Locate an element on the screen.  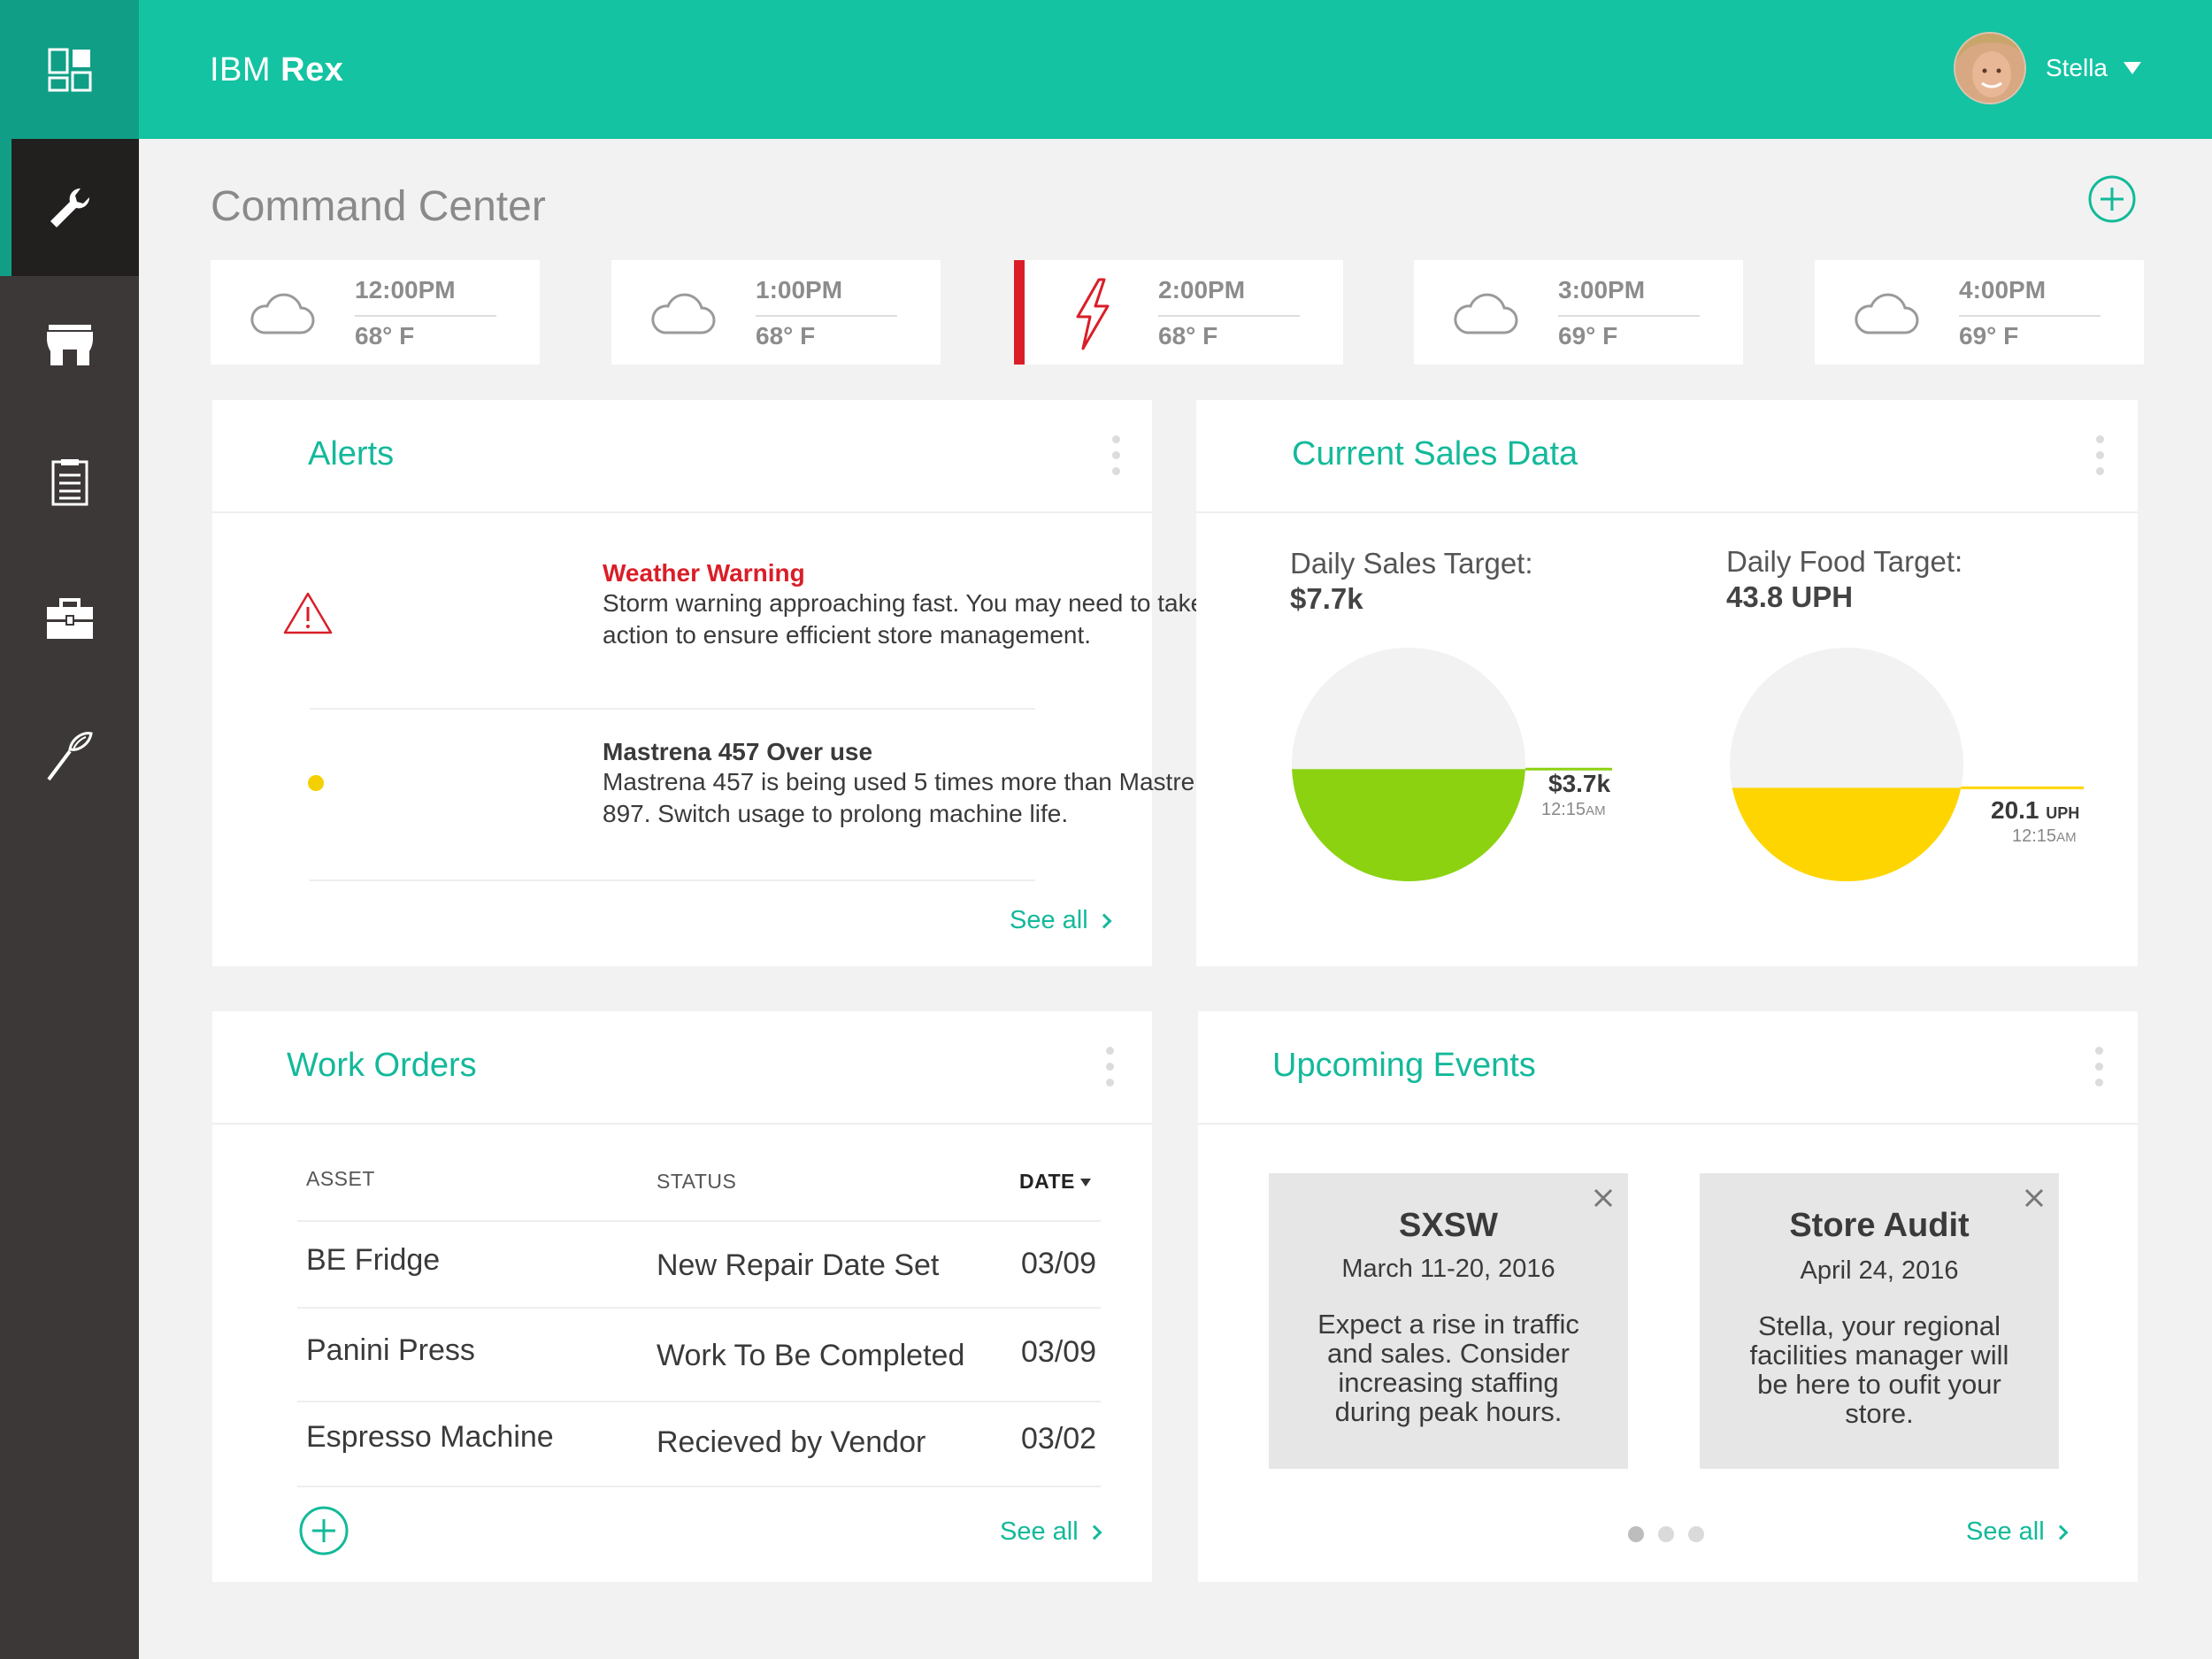
dashboard-icon is located at coordinates (70, 70).